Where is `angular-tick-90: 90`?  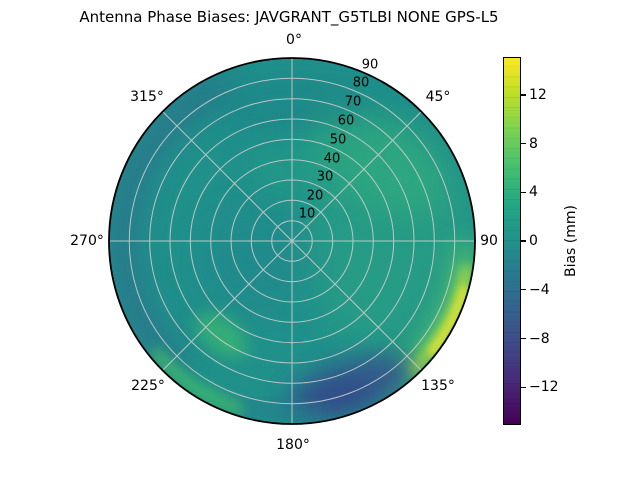 angular-tick-90: 90 is located at coordinates (489, 241).